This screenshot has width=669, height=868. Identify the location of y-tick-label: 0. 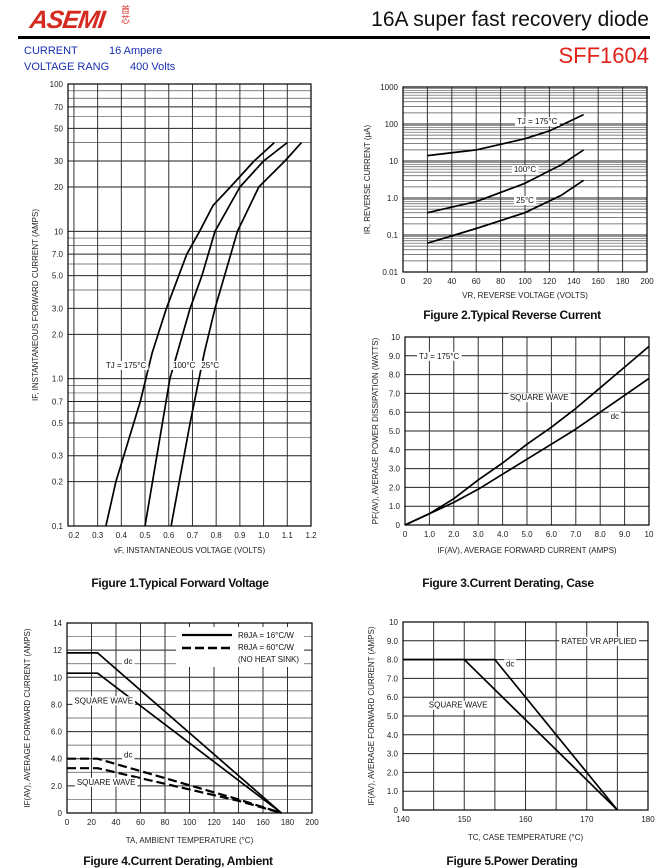
(398, 525).